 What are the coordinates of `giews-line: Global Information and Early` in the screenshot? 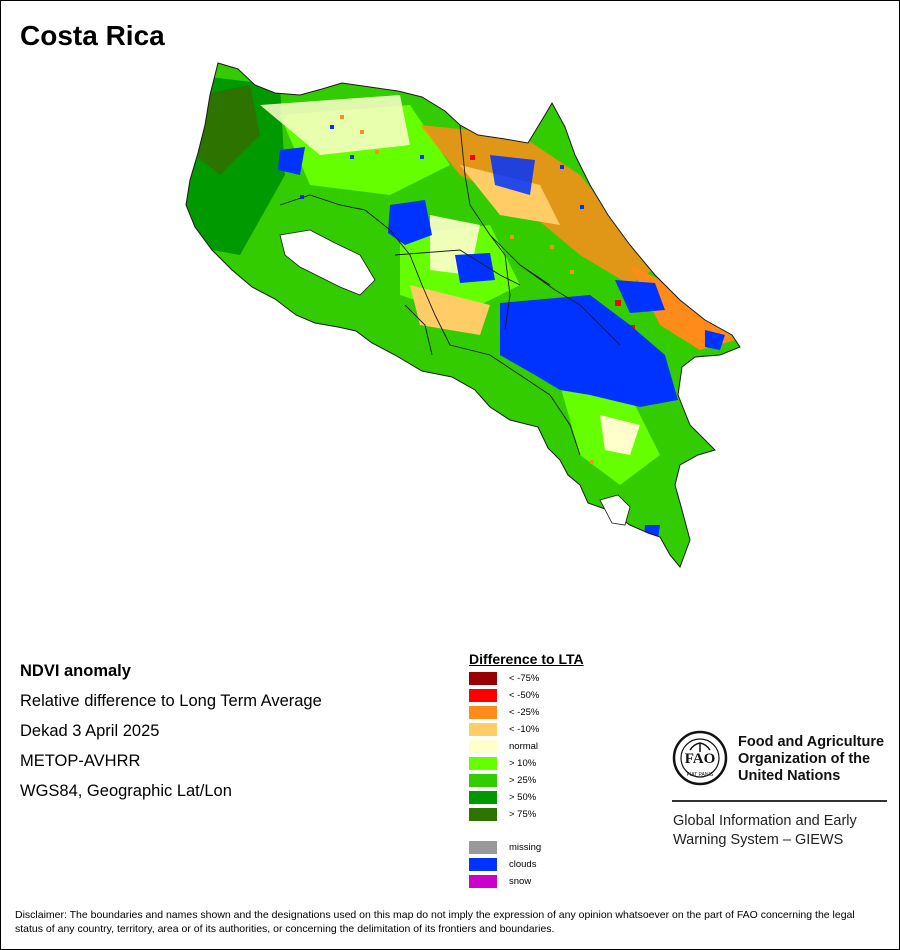 It's located at (765, 821).